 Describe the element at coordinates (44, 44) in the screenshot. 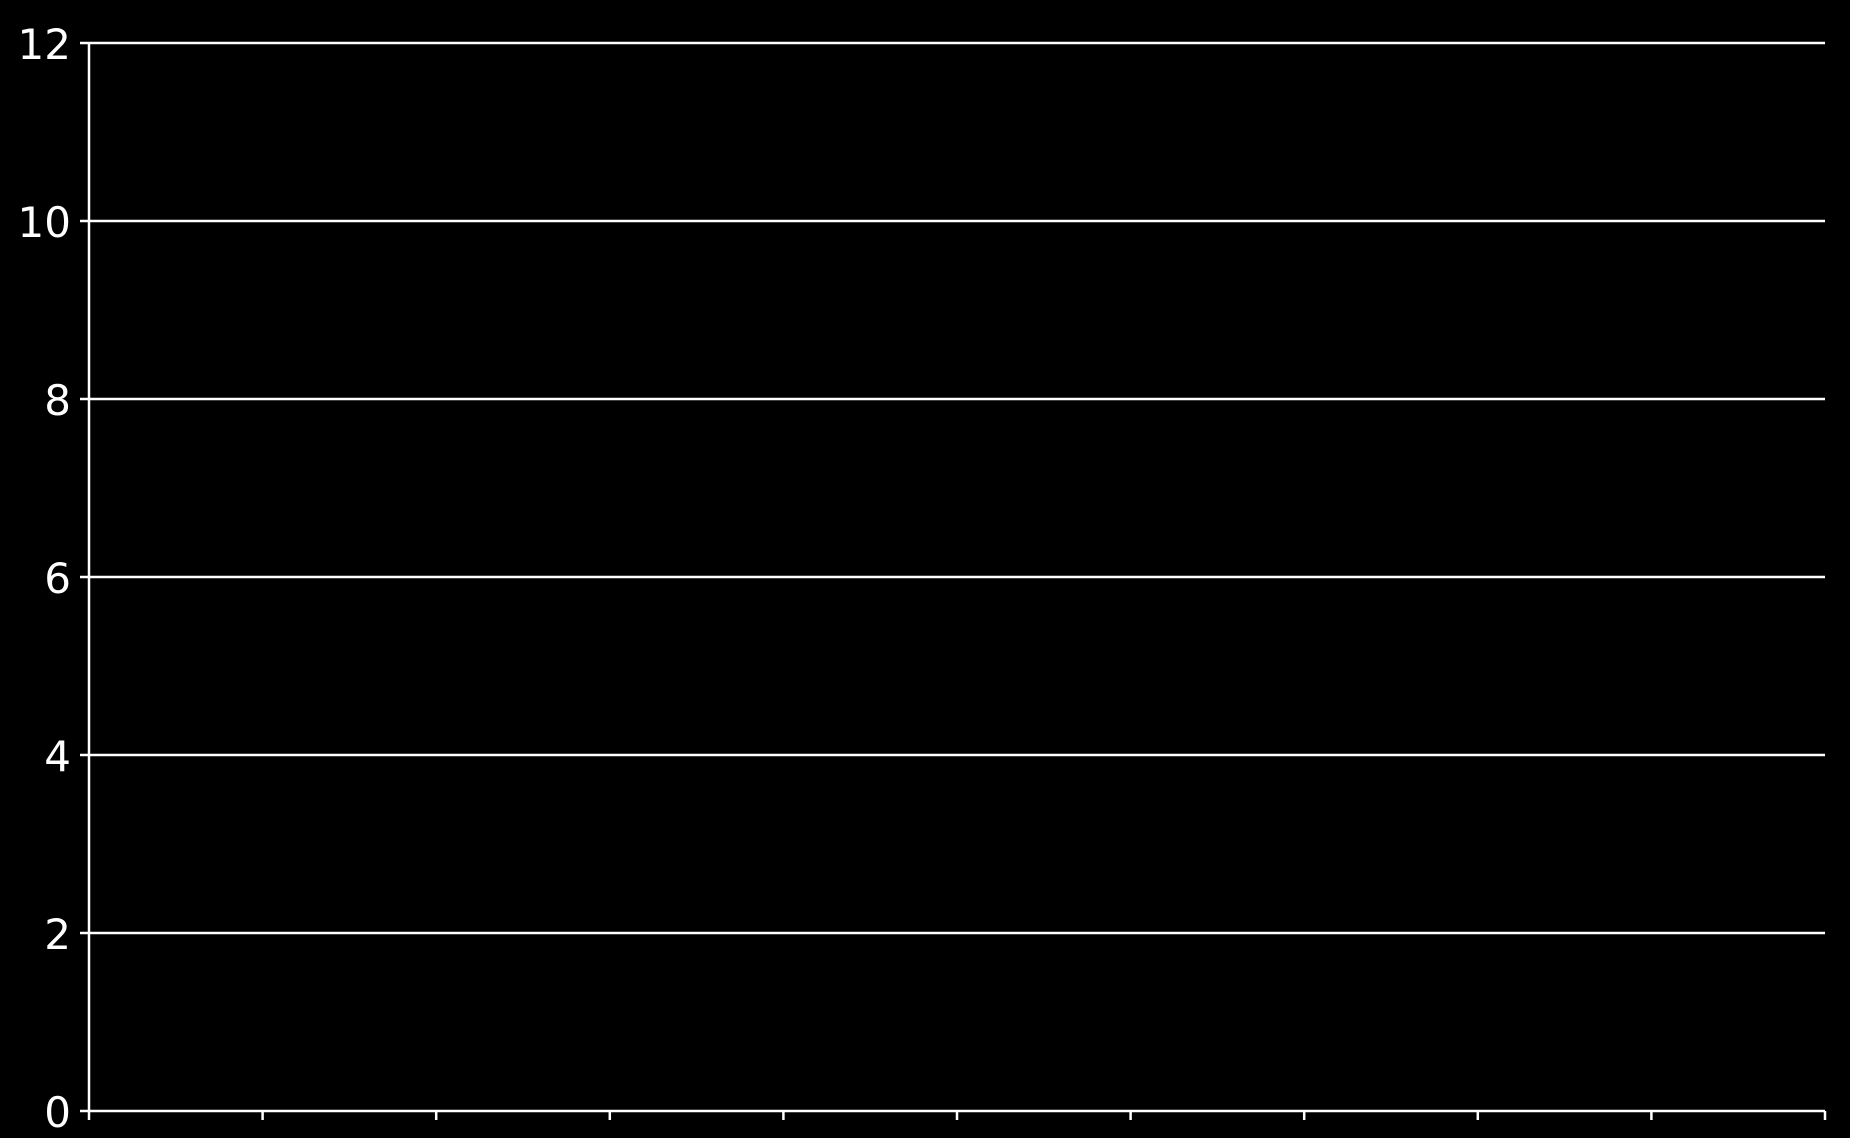

I see `y-tick-label: 12` at that location.